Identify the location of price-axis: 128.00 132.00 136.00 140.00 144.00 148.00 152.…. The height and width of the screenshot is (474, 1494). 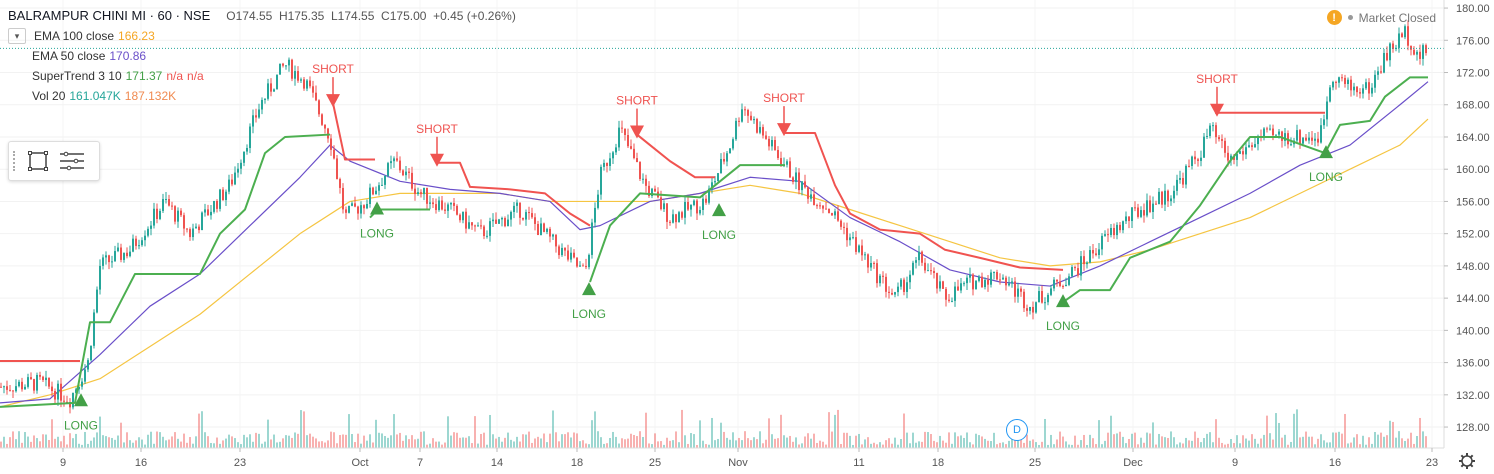
(1468, 237).